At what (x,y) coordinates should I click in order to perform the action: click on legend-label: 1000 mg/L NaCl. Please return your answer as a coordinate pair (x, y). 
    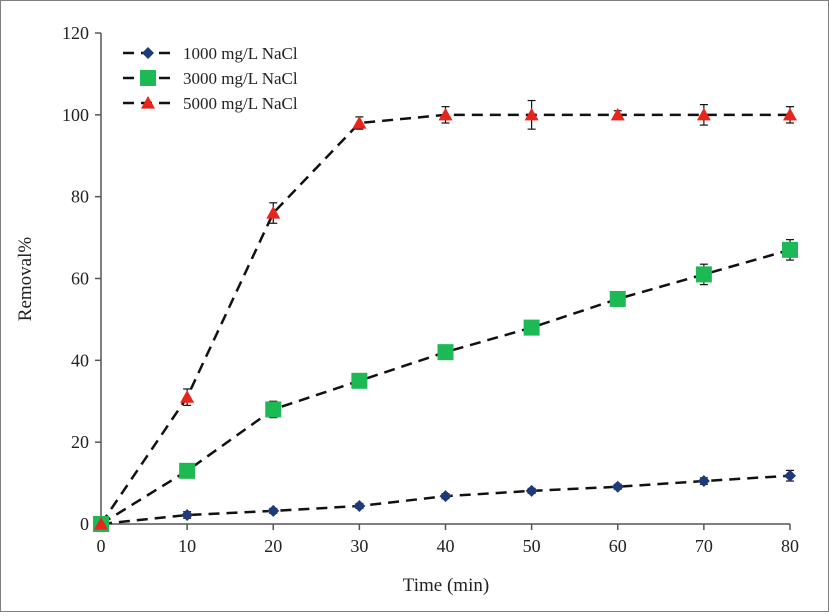
    Looking at the image, I should click on (240, 53).